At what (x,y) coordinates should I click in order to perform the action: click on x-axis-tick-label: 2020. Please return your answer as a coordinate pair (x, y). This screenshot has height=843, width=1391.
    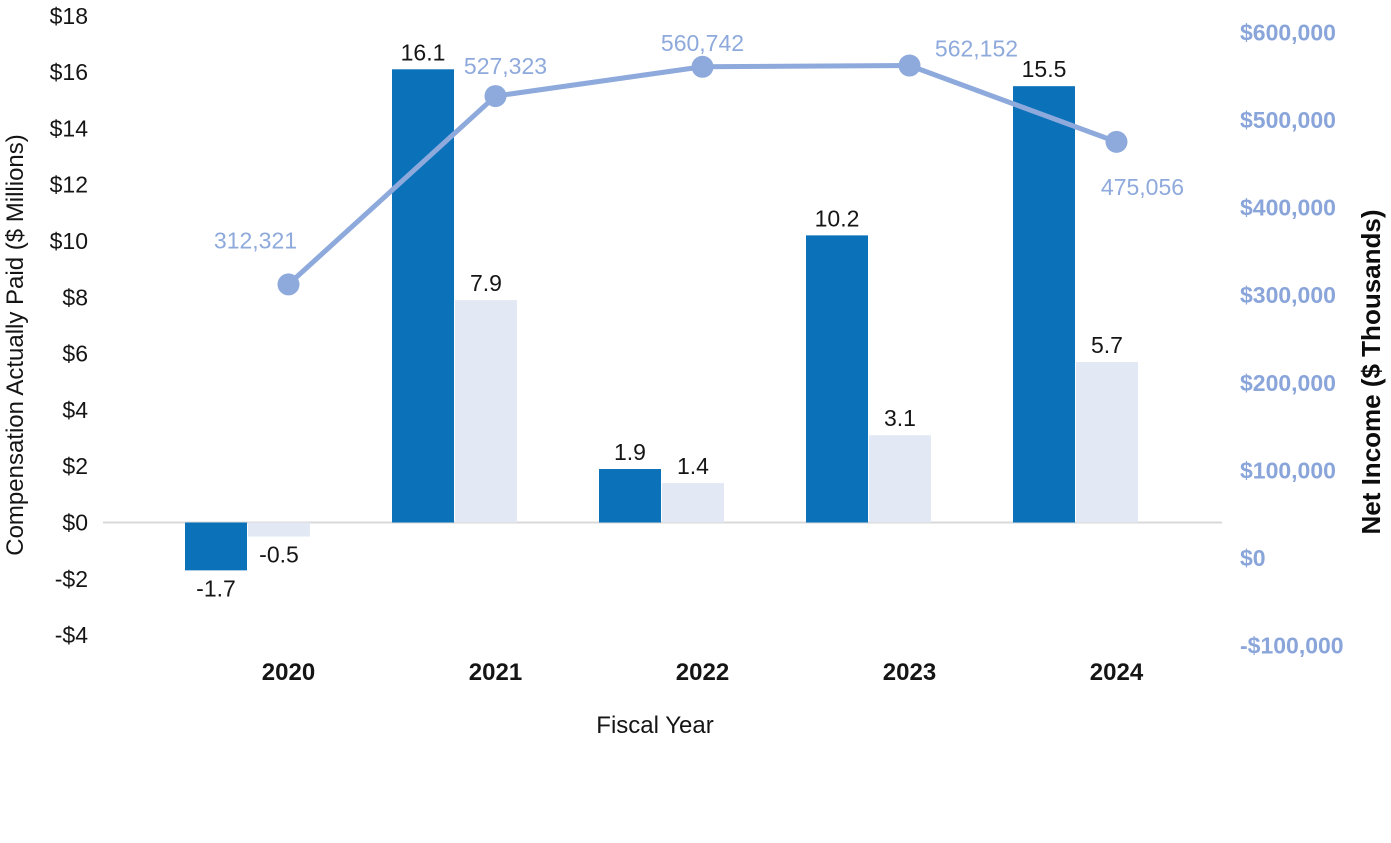
    Looking at the image, I should click on (288, 672).